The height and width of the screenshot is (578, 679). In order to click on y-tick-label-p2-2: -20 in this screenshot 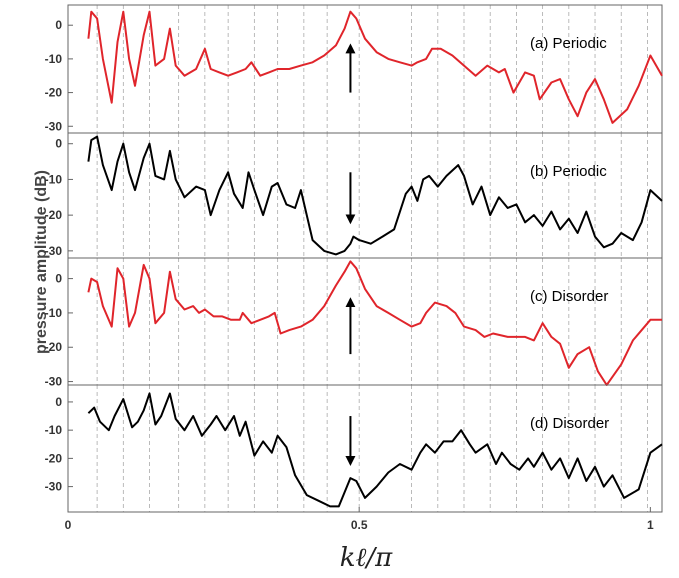, I will do `click(54, 347)`.